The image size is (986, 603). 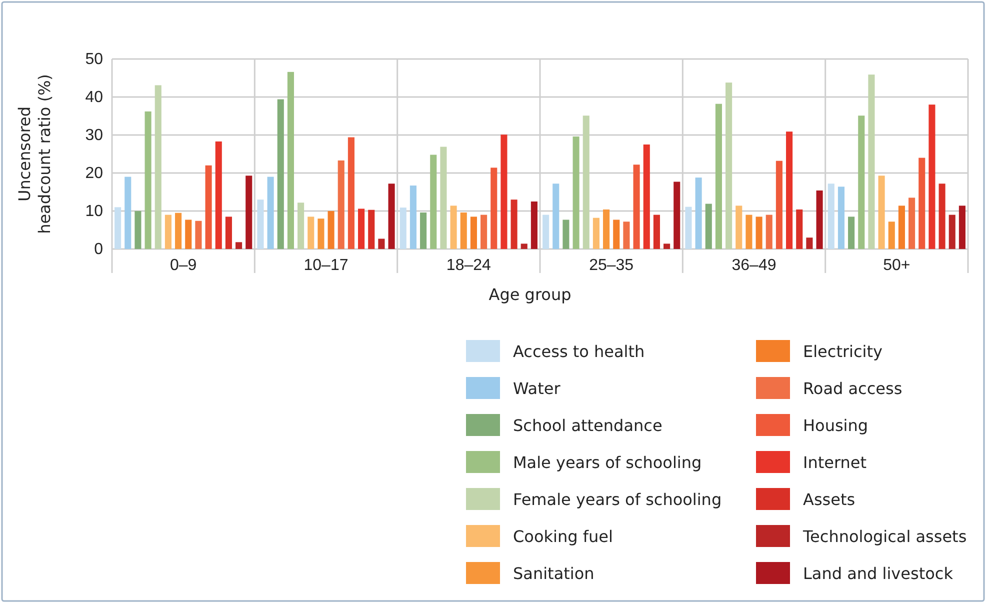 I want to click on legend-label: Internet, so click(x=835, y=462).